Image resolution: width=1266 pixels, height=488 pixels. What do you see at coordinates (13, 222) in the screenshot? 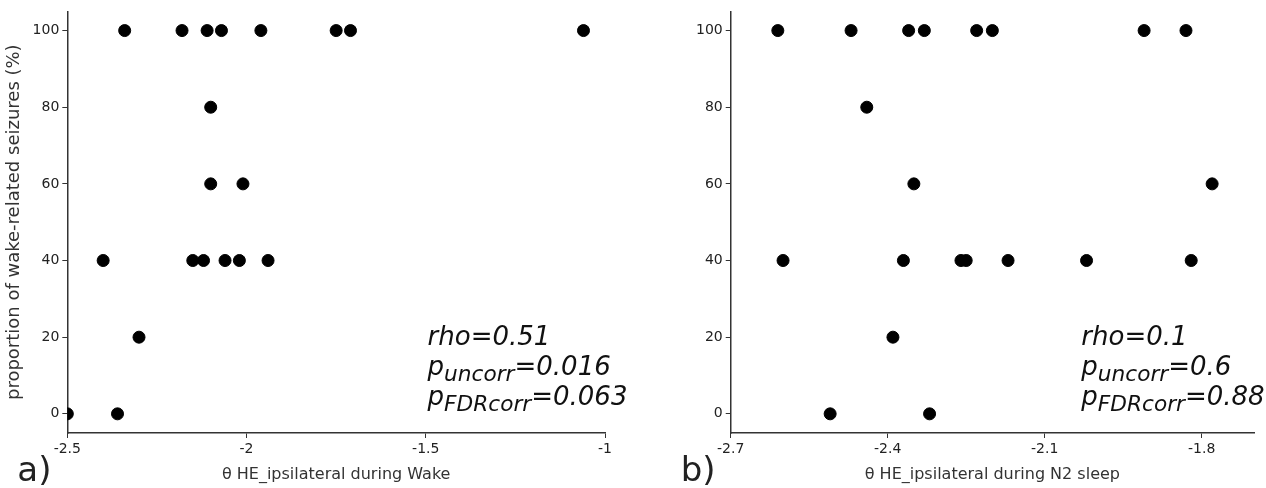
I see `y-axis-title: proportion of wake-related seizures (%)` at bounding box center [13, 222].